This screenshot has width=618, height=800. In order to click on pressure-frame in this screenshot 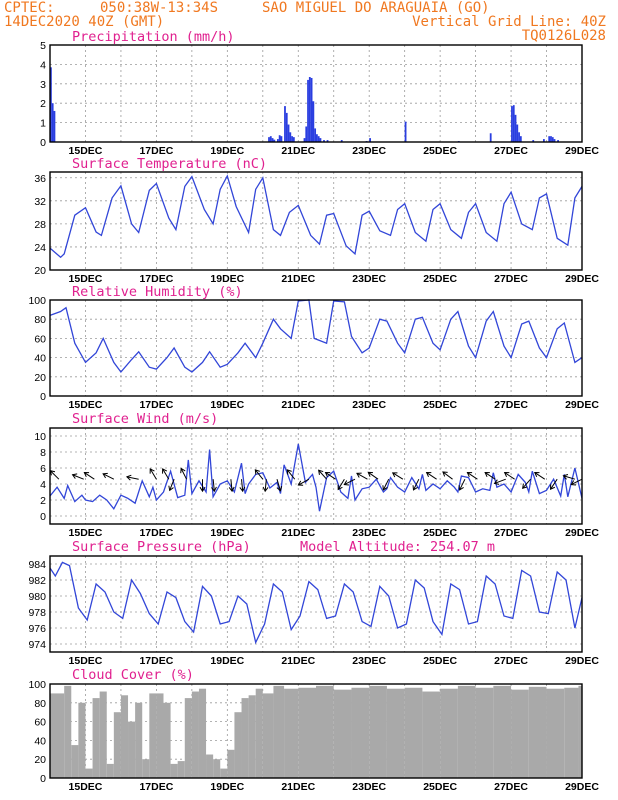, I will do `click(316, 604)`.